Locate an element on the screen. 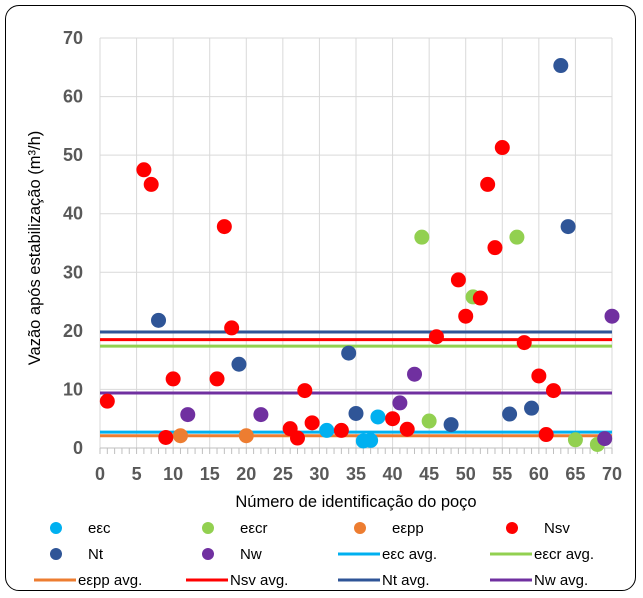 The width and height of the screenshot is (643, 598). x-tick-label: 55 is located at coordinates (502, 474).